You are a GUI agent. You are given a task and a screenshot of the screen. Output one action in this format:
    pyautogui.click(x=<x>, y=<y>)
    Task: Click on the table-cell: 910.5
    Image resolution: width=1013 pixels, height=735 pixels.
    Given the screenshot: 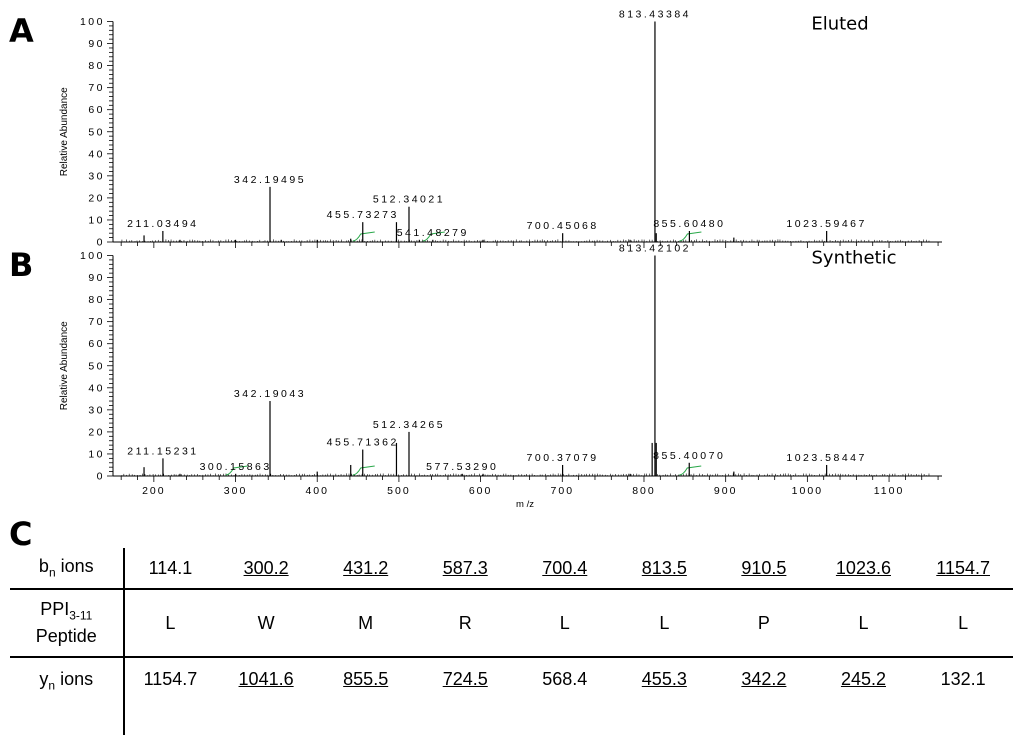 What is the action you would take?
    pyautogui.click(x=764, y=569)
    